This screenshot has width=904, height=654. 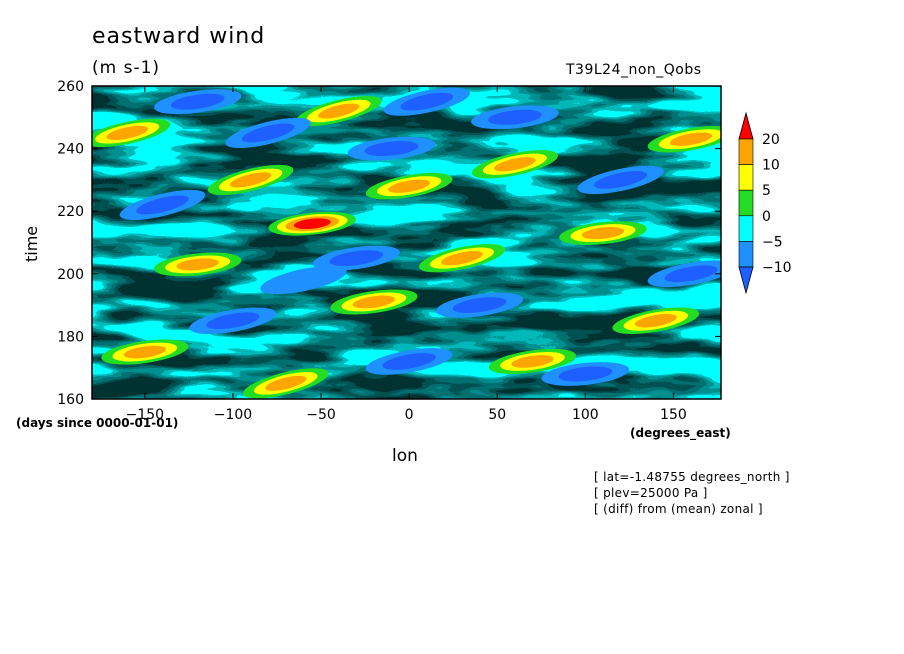 I want to click on x-tick-label: −150, so click(x=145, y=415).